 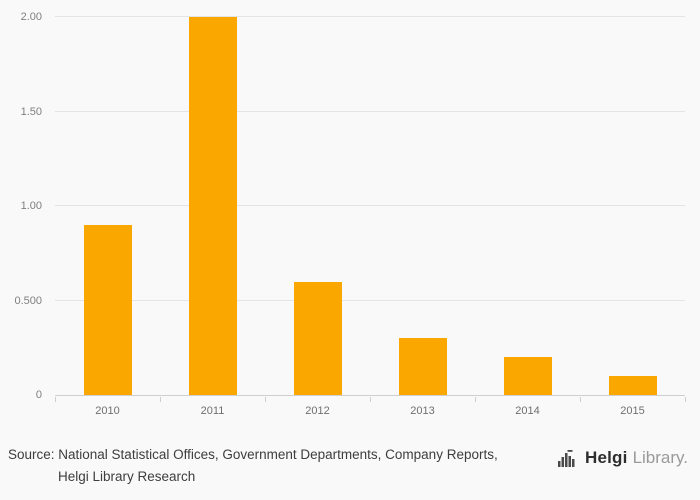 I want to click on x-tick-label: 2011, so click(x=212, y=411).